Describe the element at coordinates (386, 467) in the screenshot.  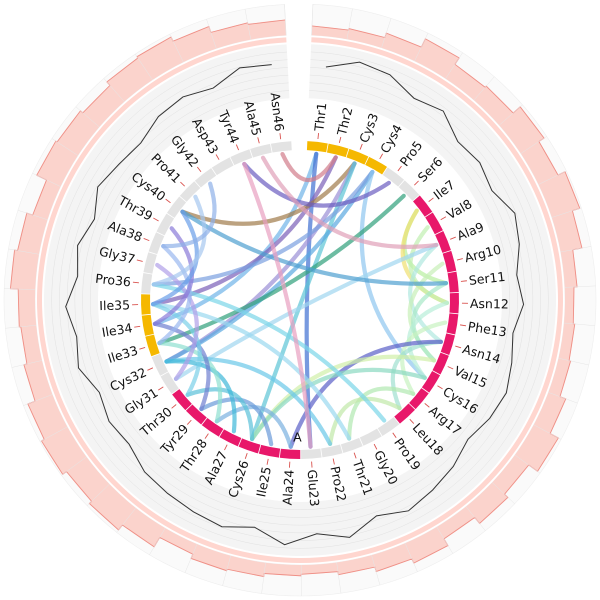
I see `residue-label: Gly20` at that location.